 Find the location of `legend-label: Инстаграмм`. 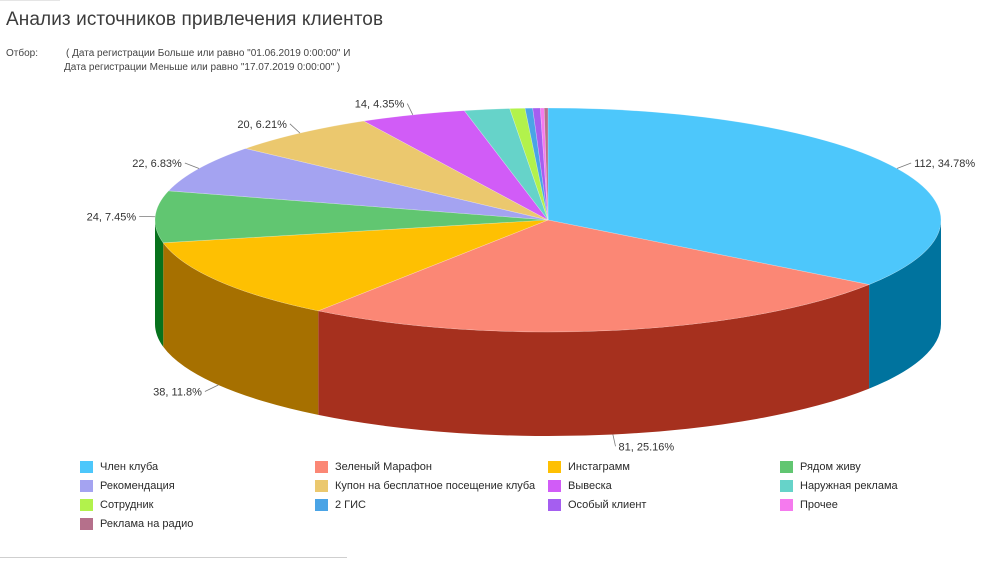

legend-label: Инстаграмм is located at coordinates (599, 467).